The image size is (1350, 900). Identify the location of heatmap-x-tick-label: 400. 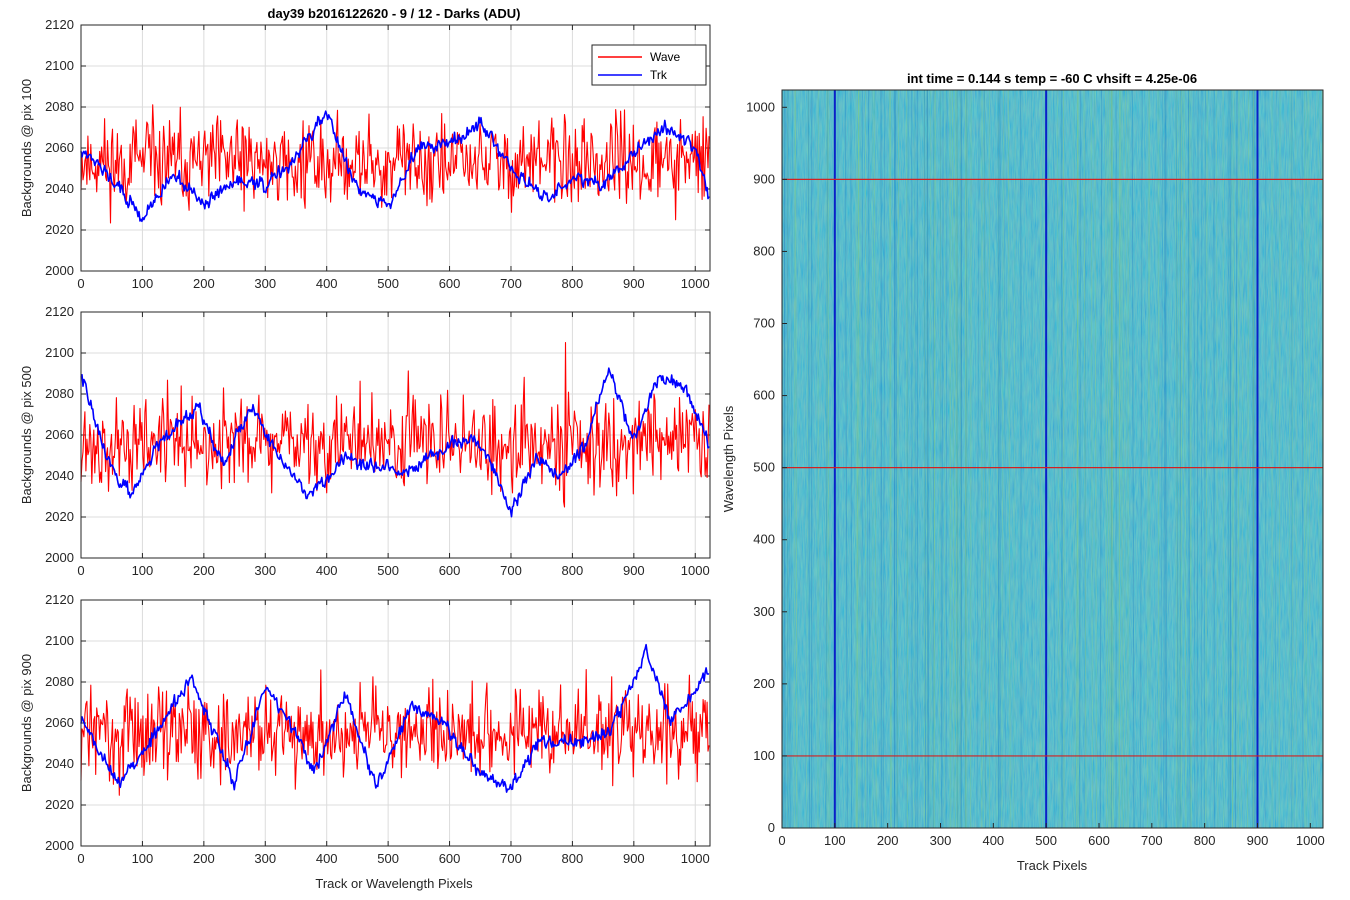
(993, 840).